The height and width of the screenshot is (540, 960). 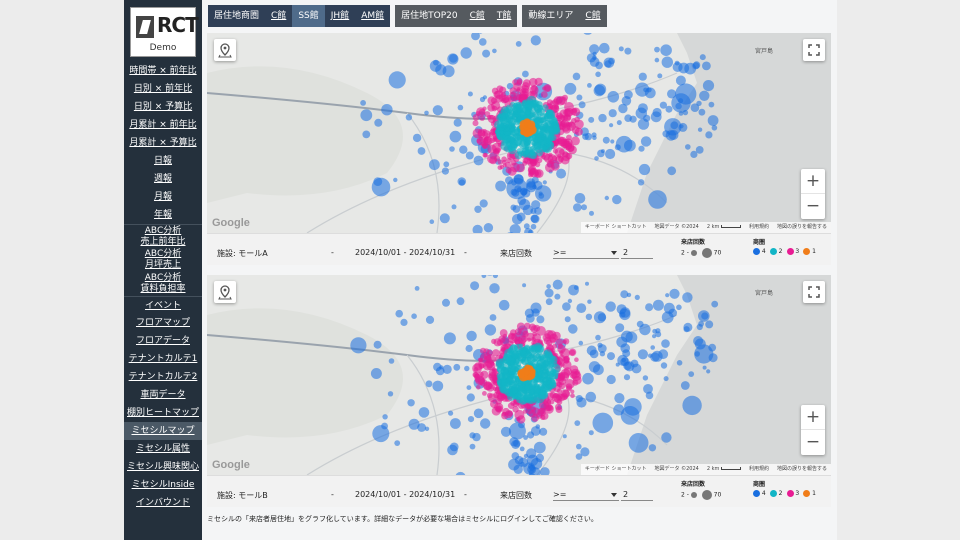 I want to click on size-legend-row: 2 - 70, so click(x=701, y=495).